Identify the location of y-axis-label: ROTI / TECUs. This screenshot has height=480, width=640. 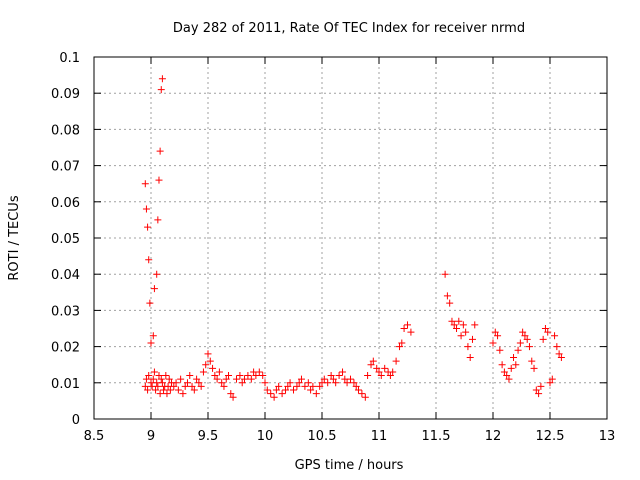
(14, 237).